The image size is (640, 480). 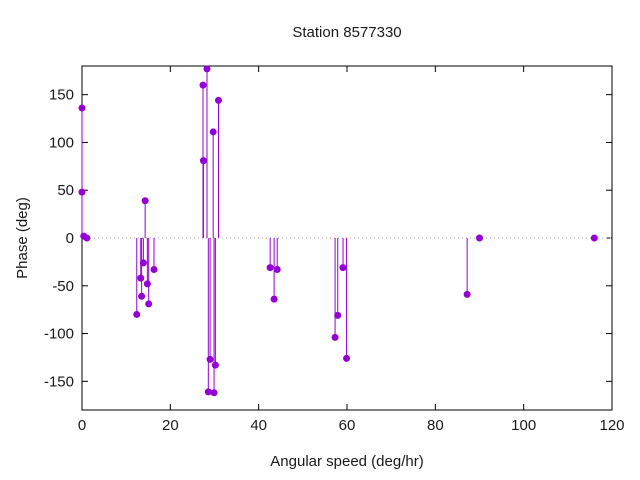 What do you see at coordinates (170, 425) in the screenshot?
I see `x-tick-label: 20` at bounding box center [170, 425].